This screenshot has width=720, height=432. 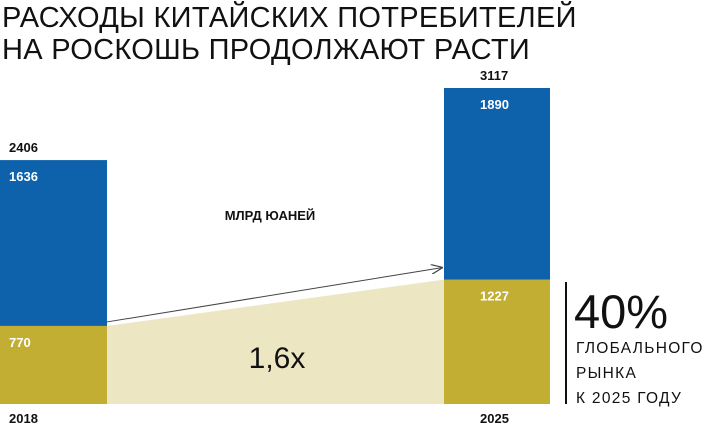 I want to click on share-note-line-3: К 2025 ГОДУ, so click(x=629, y=398).